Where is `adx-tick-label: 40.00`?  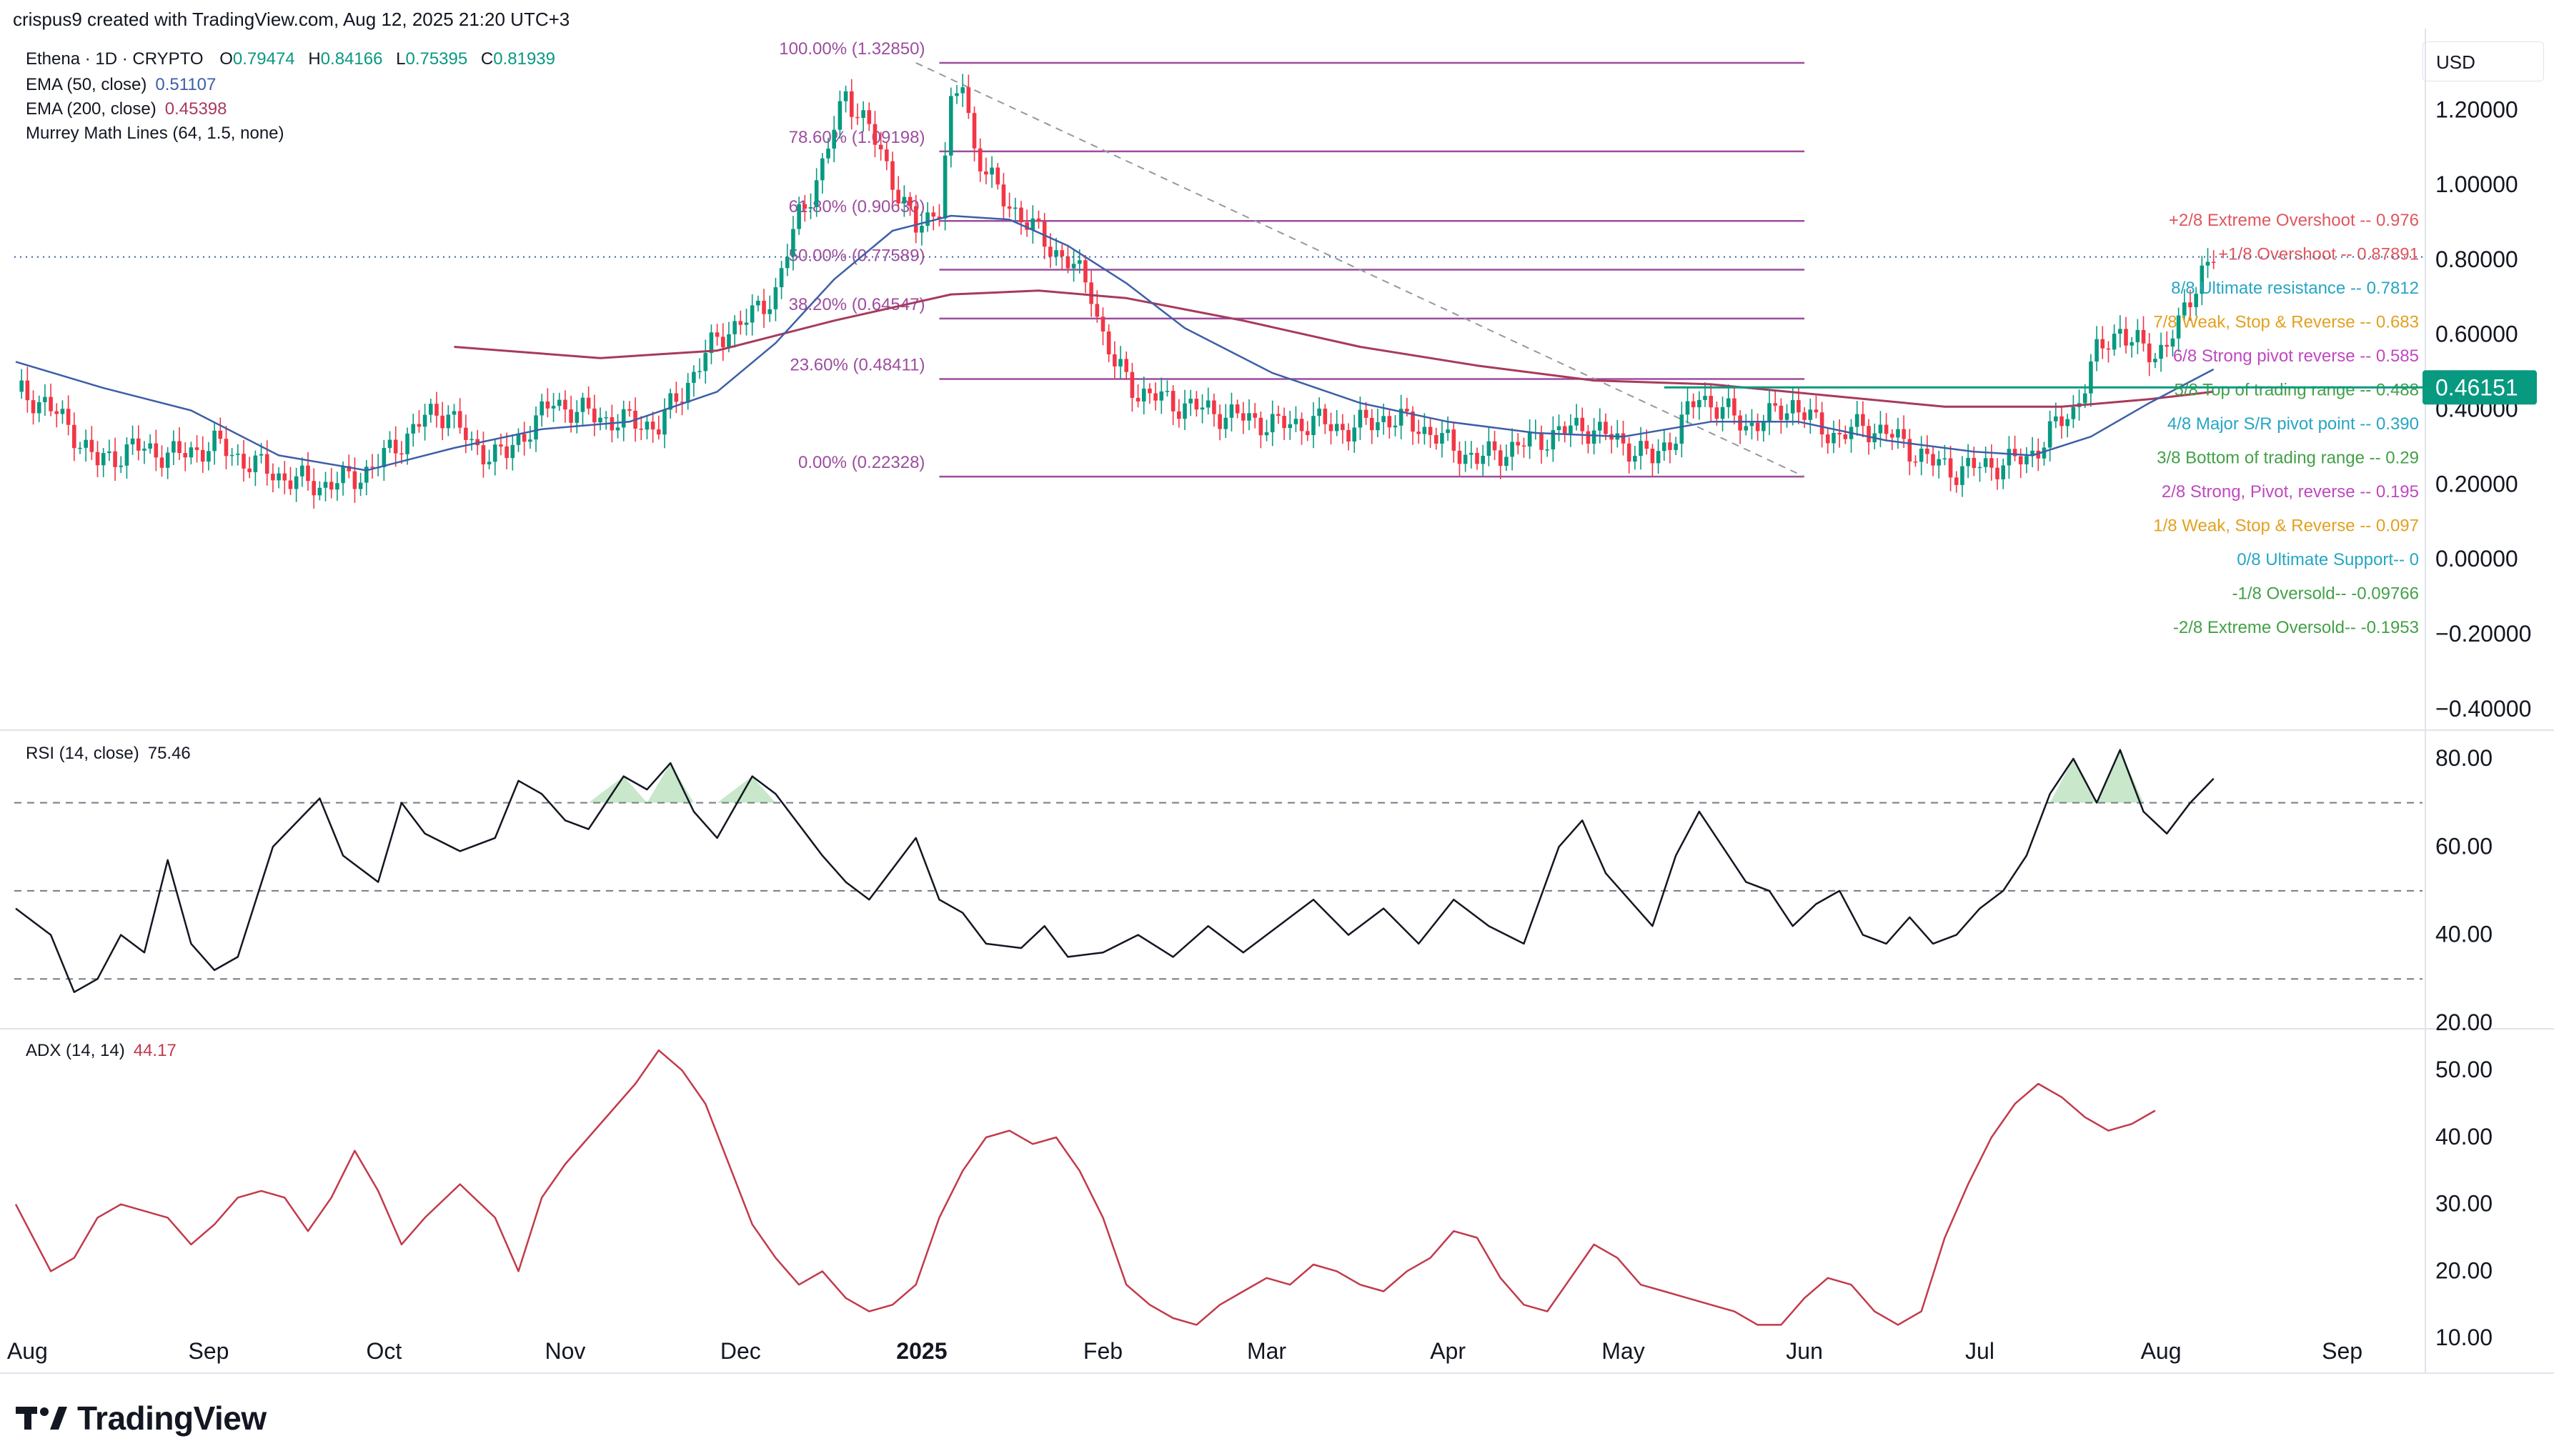 adx-tick-label: 40.00 is located at coordinates (2464, 1137).